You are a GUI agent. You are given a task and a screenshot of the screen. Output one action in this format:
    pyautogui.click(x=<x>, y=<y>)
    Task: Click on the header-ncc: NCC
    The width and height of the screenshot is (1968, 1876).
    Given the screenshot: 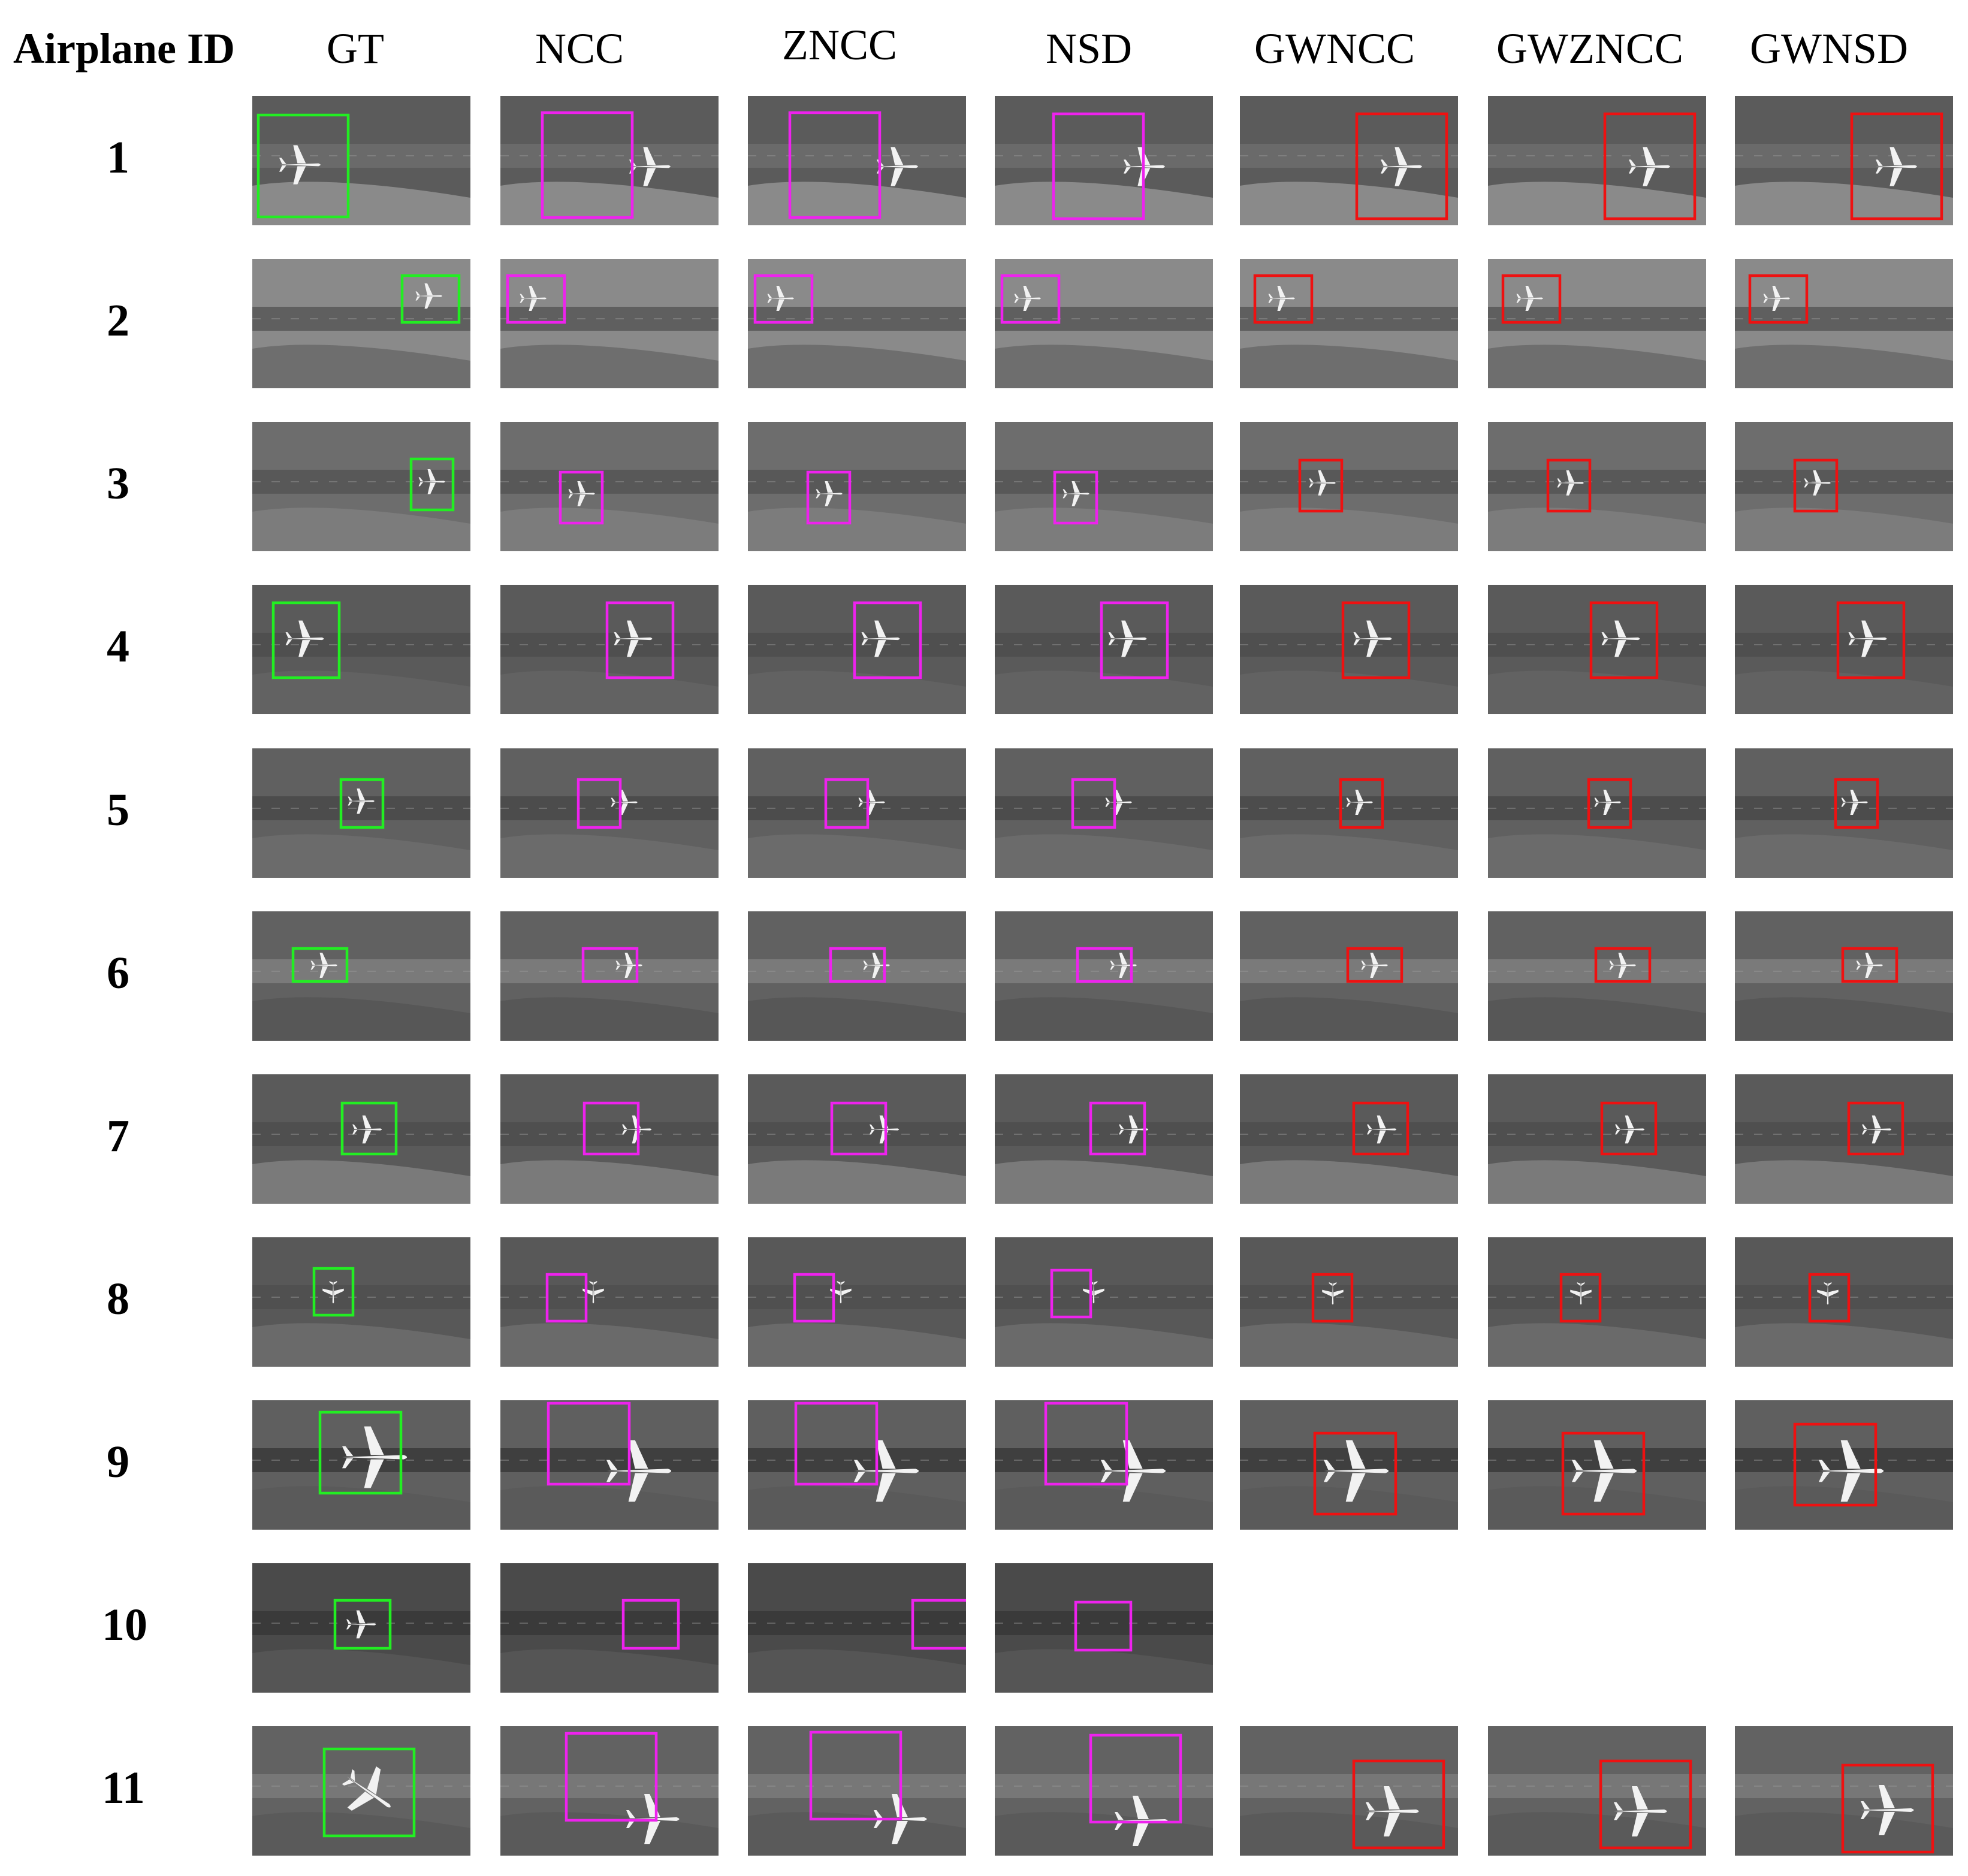 What is the action you would take?
    pyautogui.click(x=579, y=48)
    